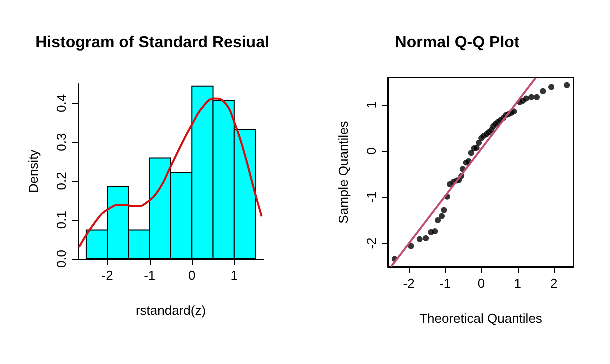 The image size is (610, 364). What do you see at coordinates (554, 283) in the screenshot?
I see `x-tick-label: 2` at bounding box center [554, 283].